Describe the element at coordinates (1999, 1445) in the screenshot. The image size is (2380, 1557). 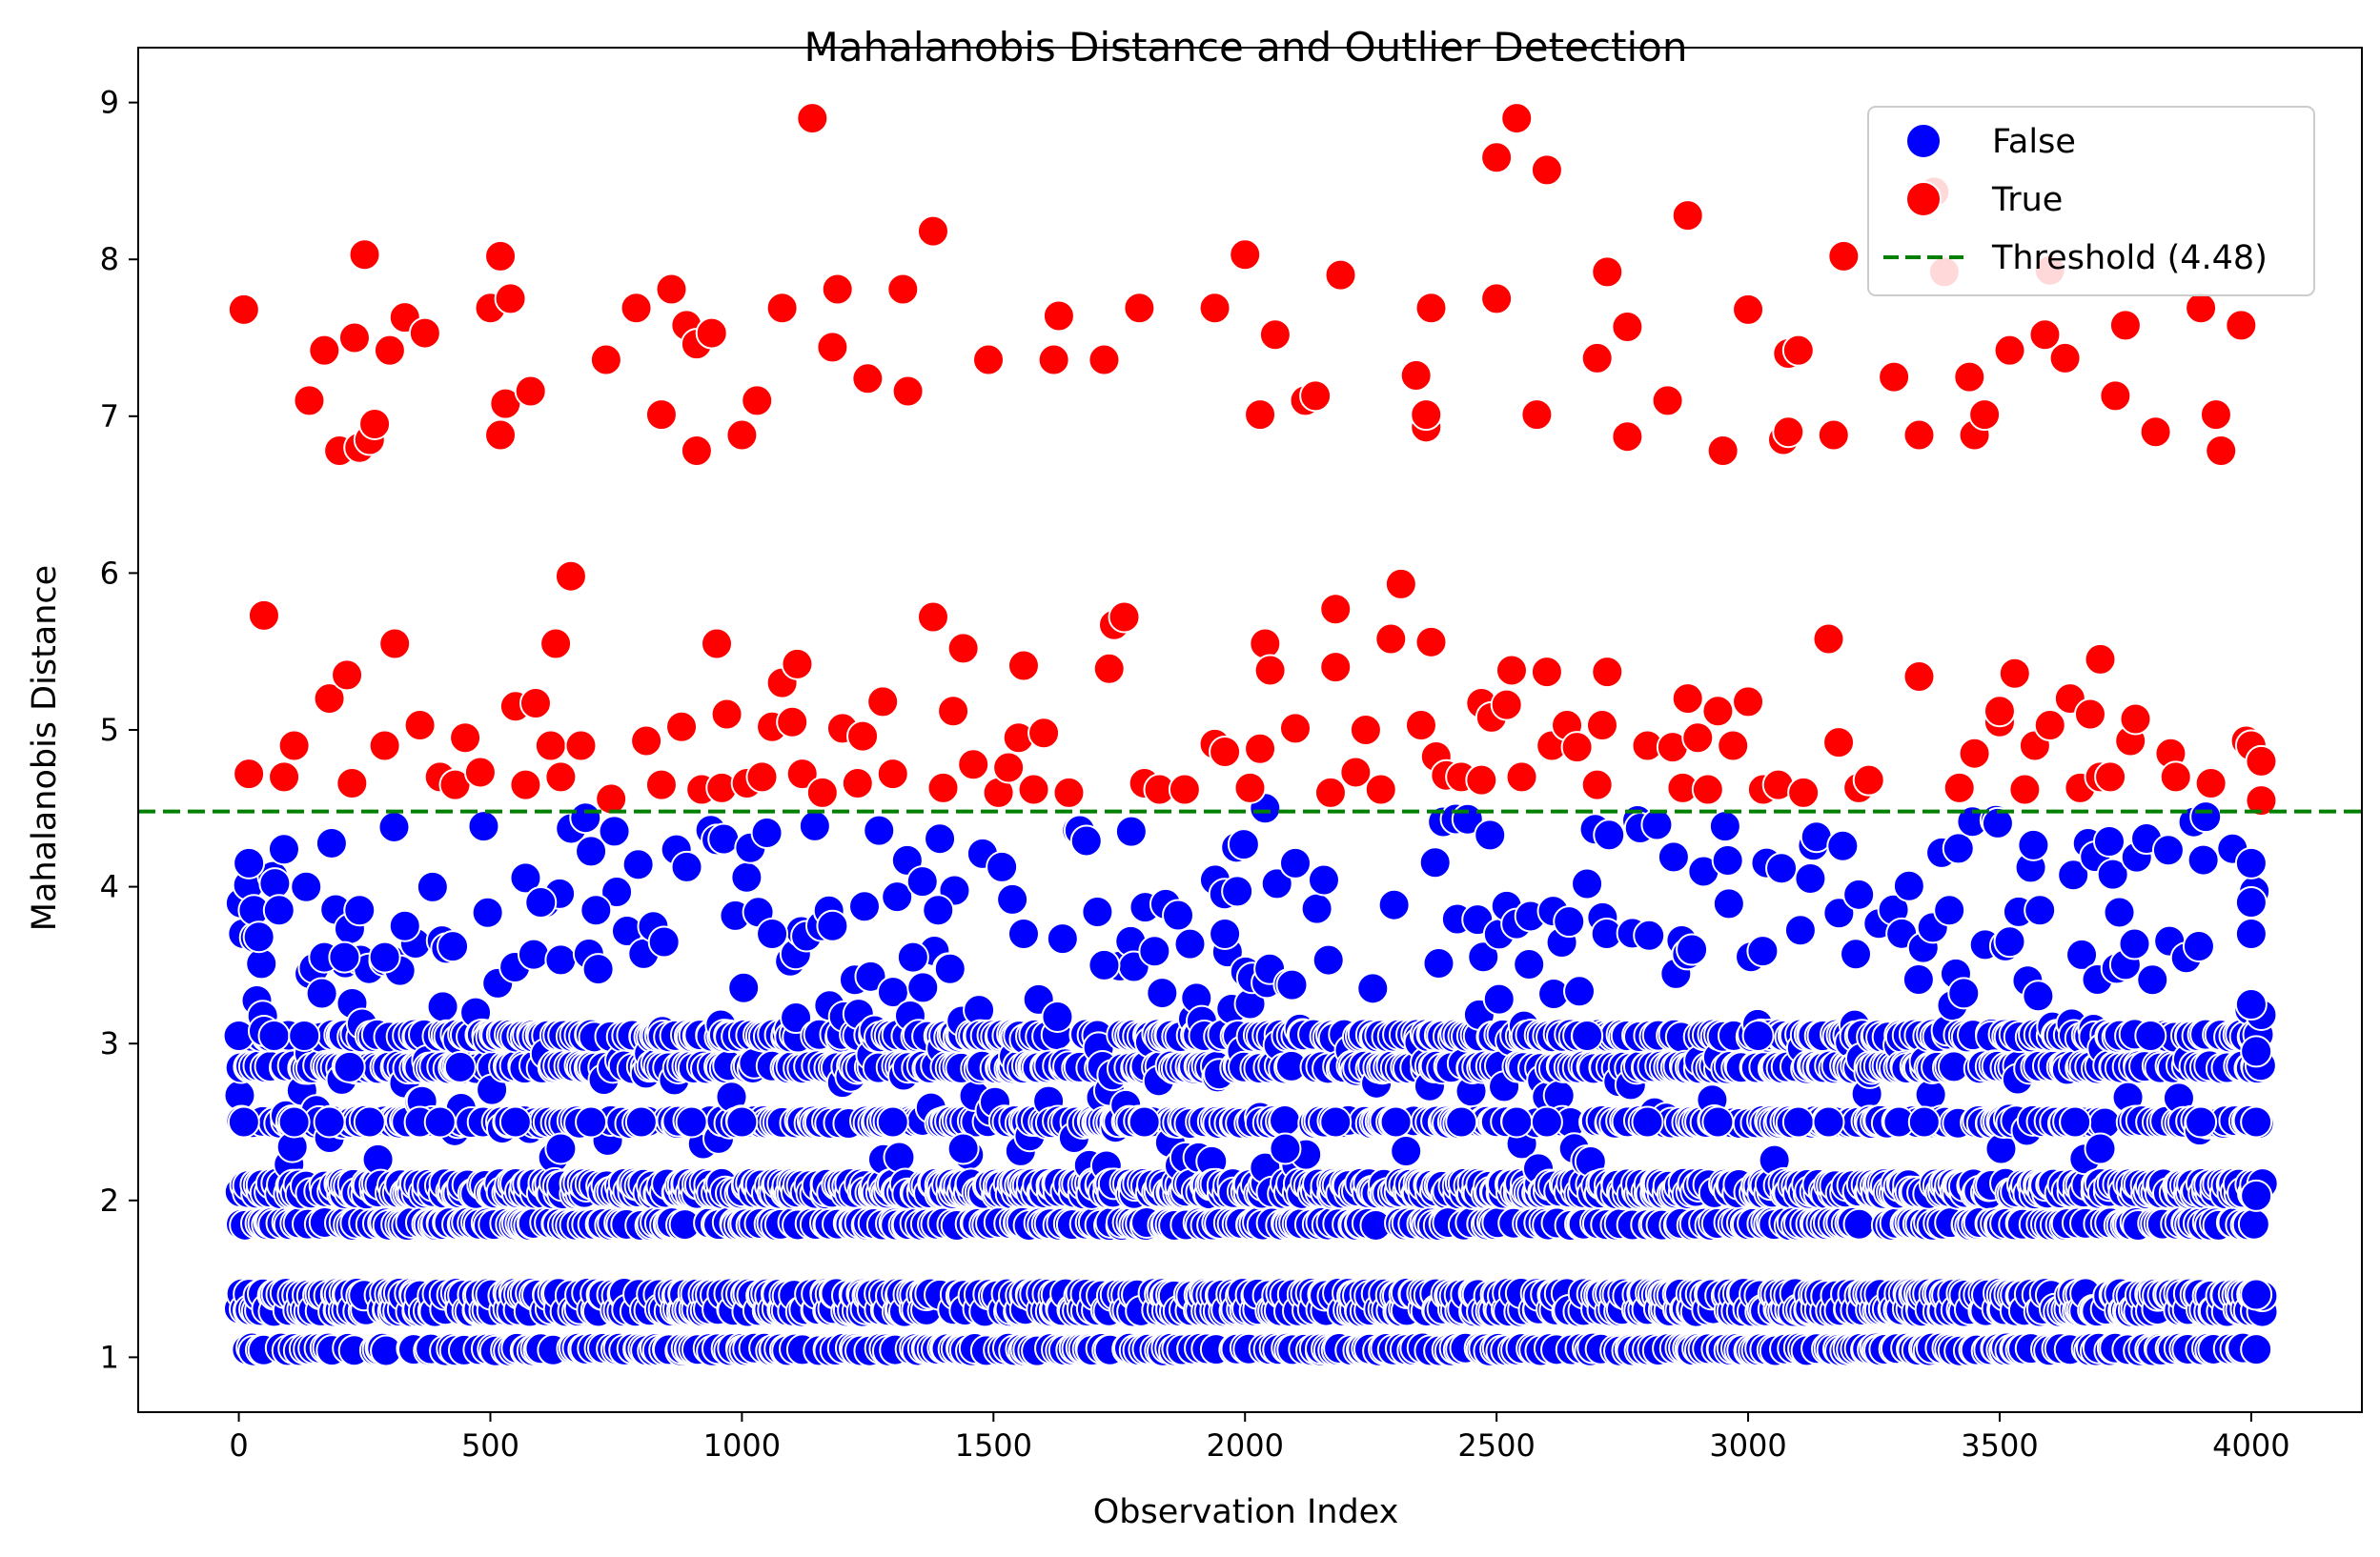
I see `x-tick-label: 3500` at that location.